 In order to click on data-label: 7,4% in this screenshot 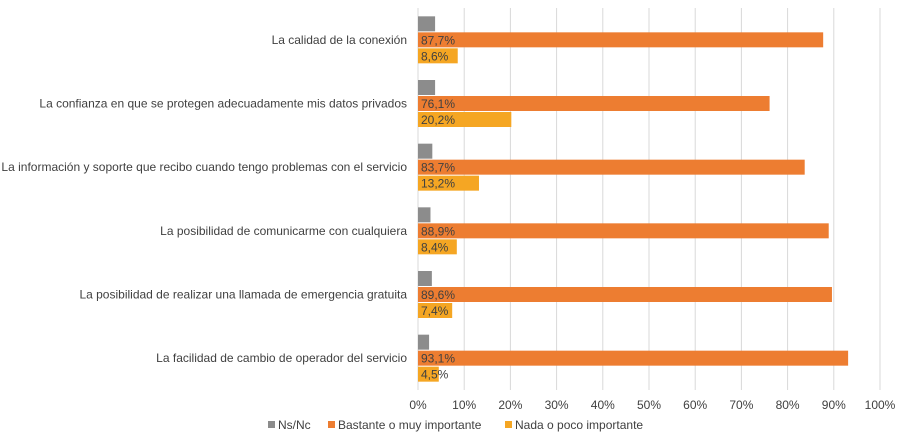, I will do `click(435, 311)`.